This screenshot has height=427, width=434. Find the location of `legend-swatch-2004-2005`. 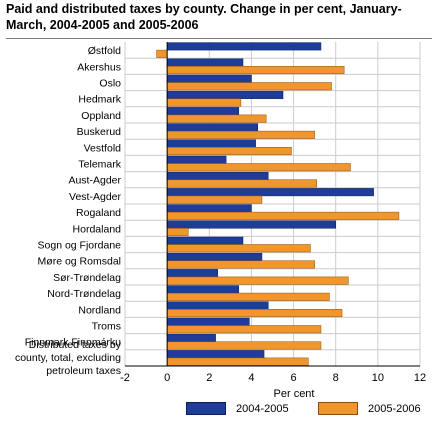

legend-swatch-2004-2005 is located at coordinates (206, 408).